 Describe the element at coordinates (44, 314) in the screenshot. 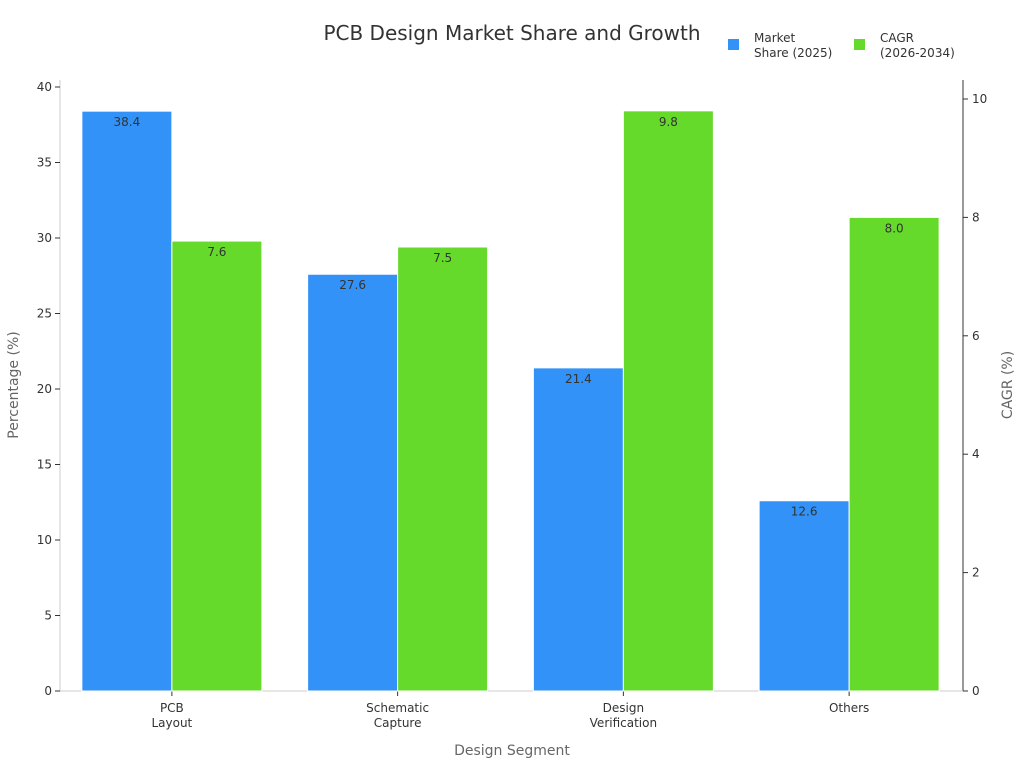

I see `y-tick-label: 25` at that location.